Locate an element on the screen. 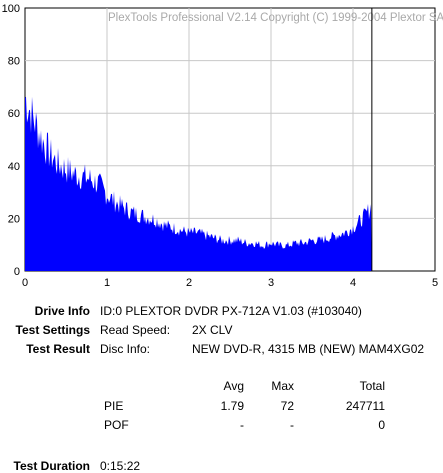  y-tick-label: 40 is located at coordinates (14, 167).